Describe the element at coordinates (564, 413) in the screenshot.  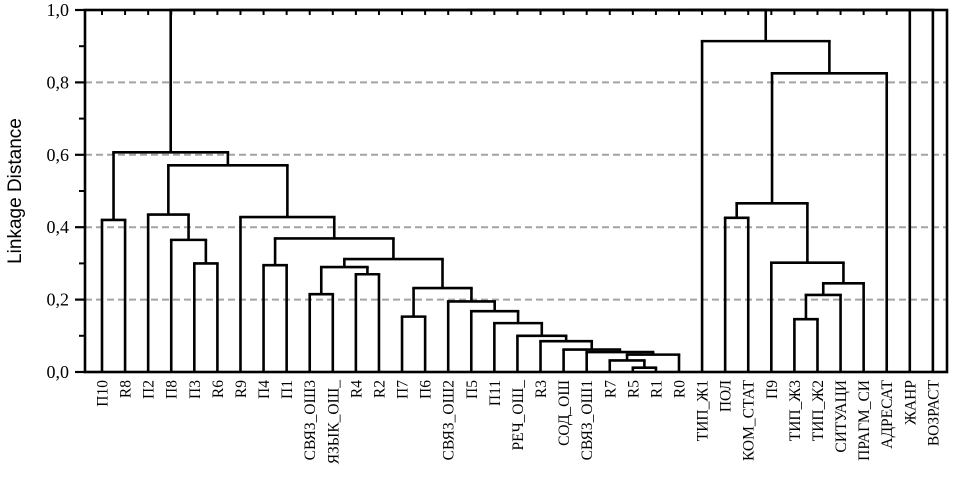
I see `leaf-label: СОД_ОШ` at that location.